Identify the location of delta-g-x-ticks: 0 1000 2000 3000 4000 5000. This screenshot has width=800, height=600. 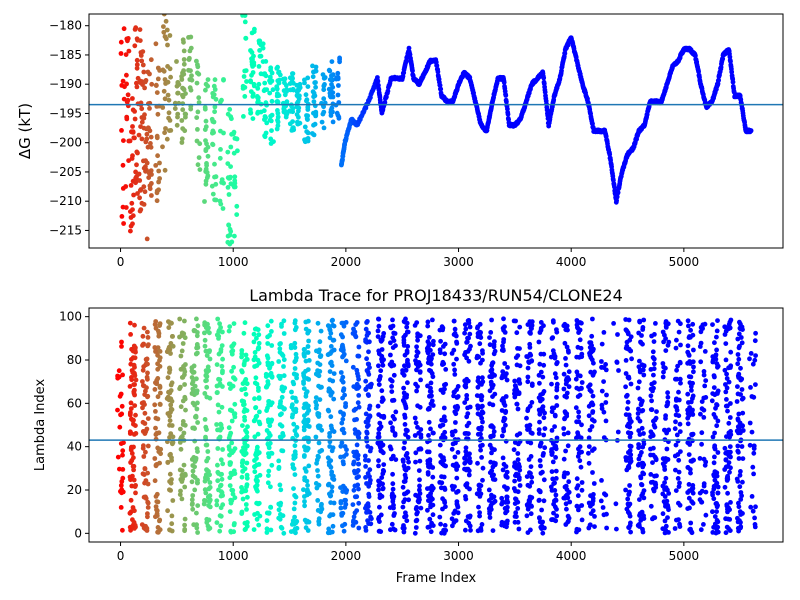
(408, 258).